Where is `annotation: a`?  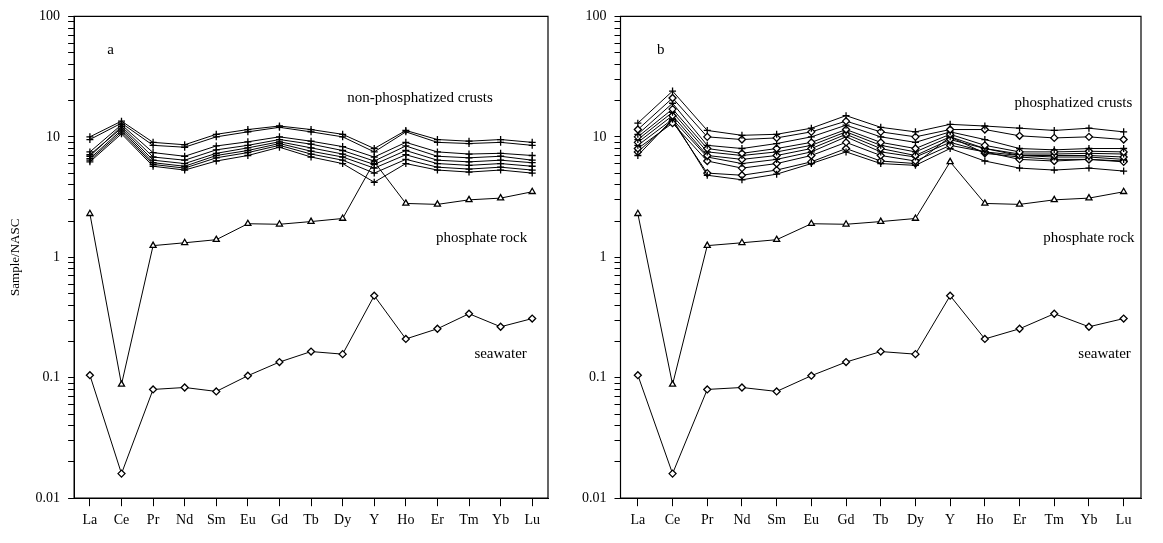 annotation: a is located at coordinates (111, 49).